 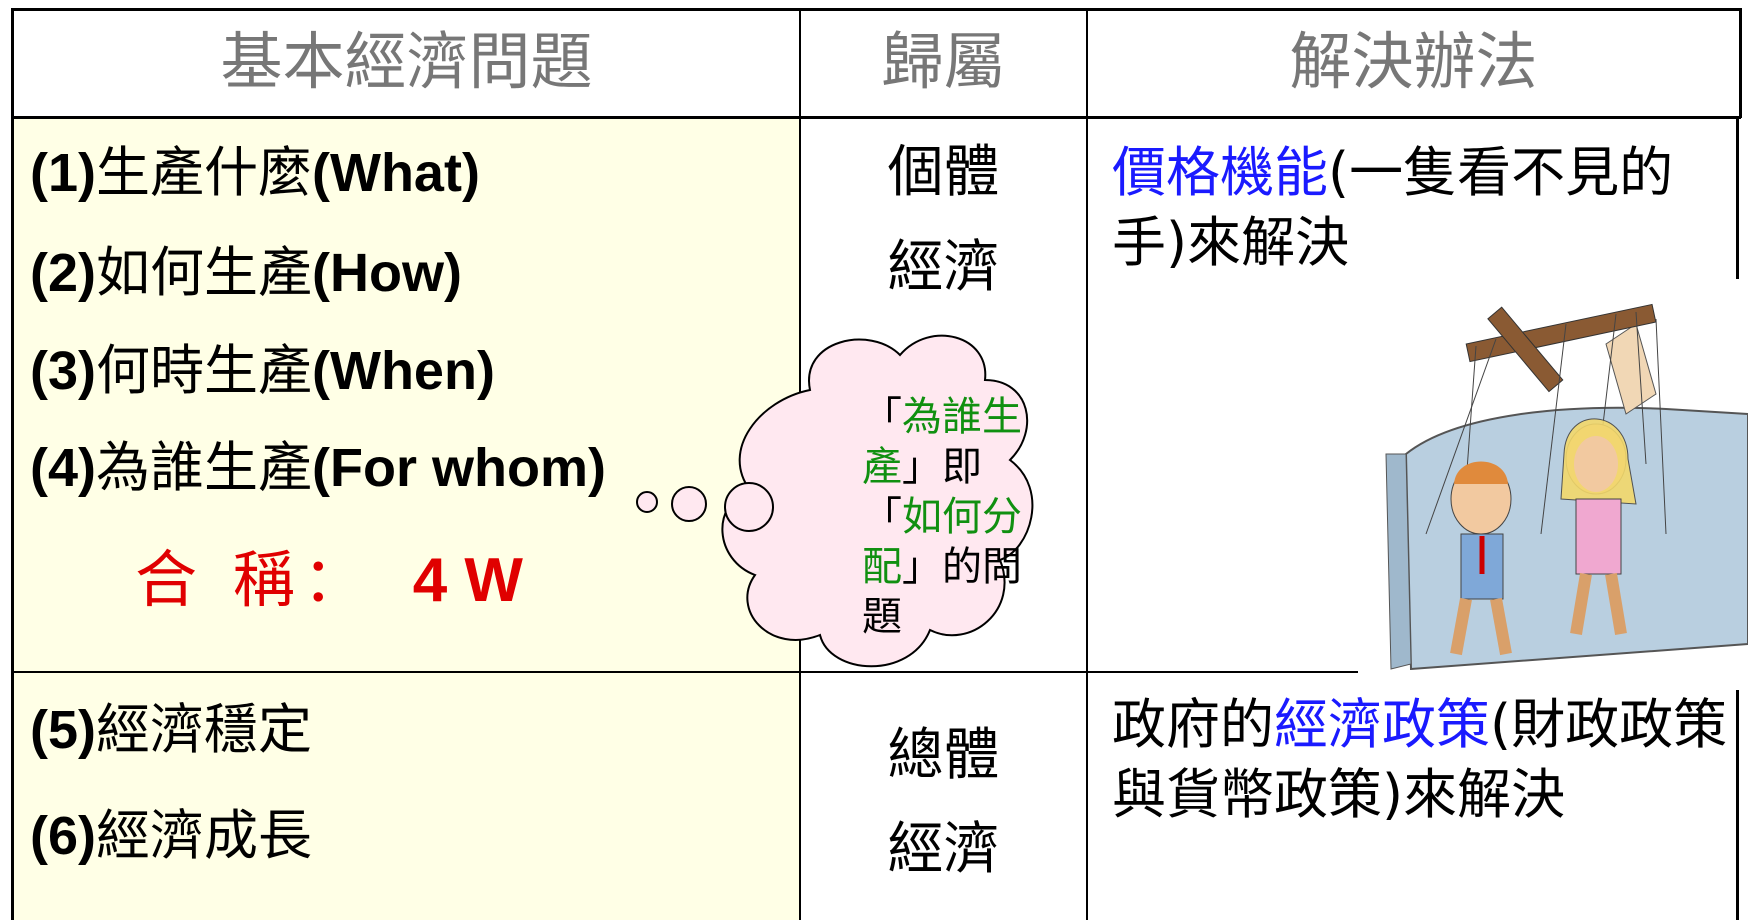 I want to click on header-cell: 基本經濟問題, so click(x=406, y=61).